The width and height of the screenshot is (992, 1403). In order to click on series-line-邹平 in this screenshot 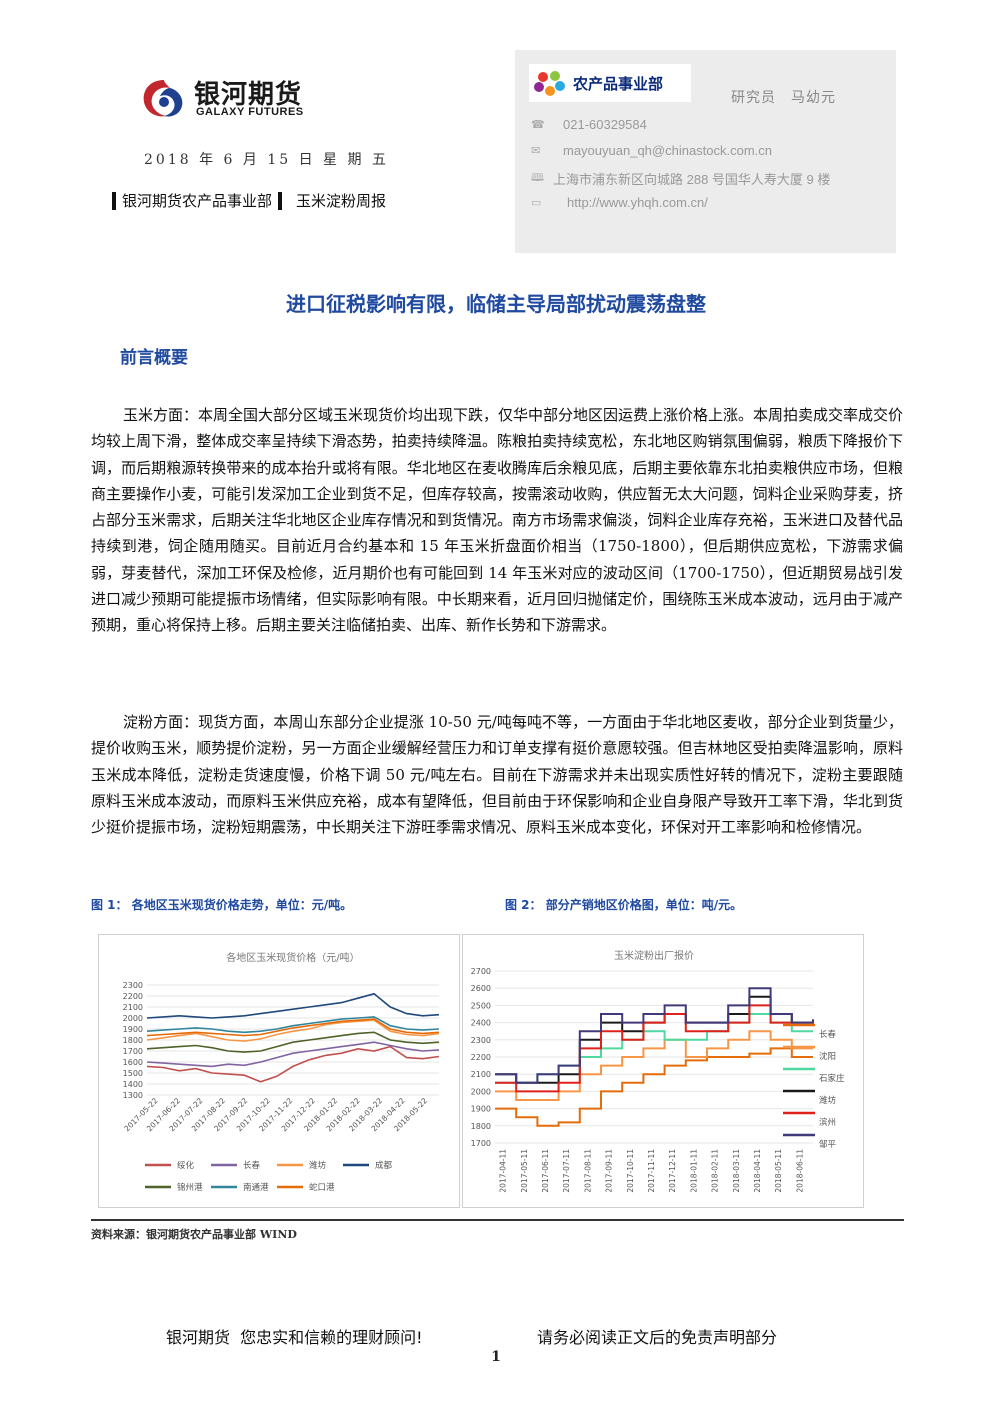, I will do `click(654, 1035)`.